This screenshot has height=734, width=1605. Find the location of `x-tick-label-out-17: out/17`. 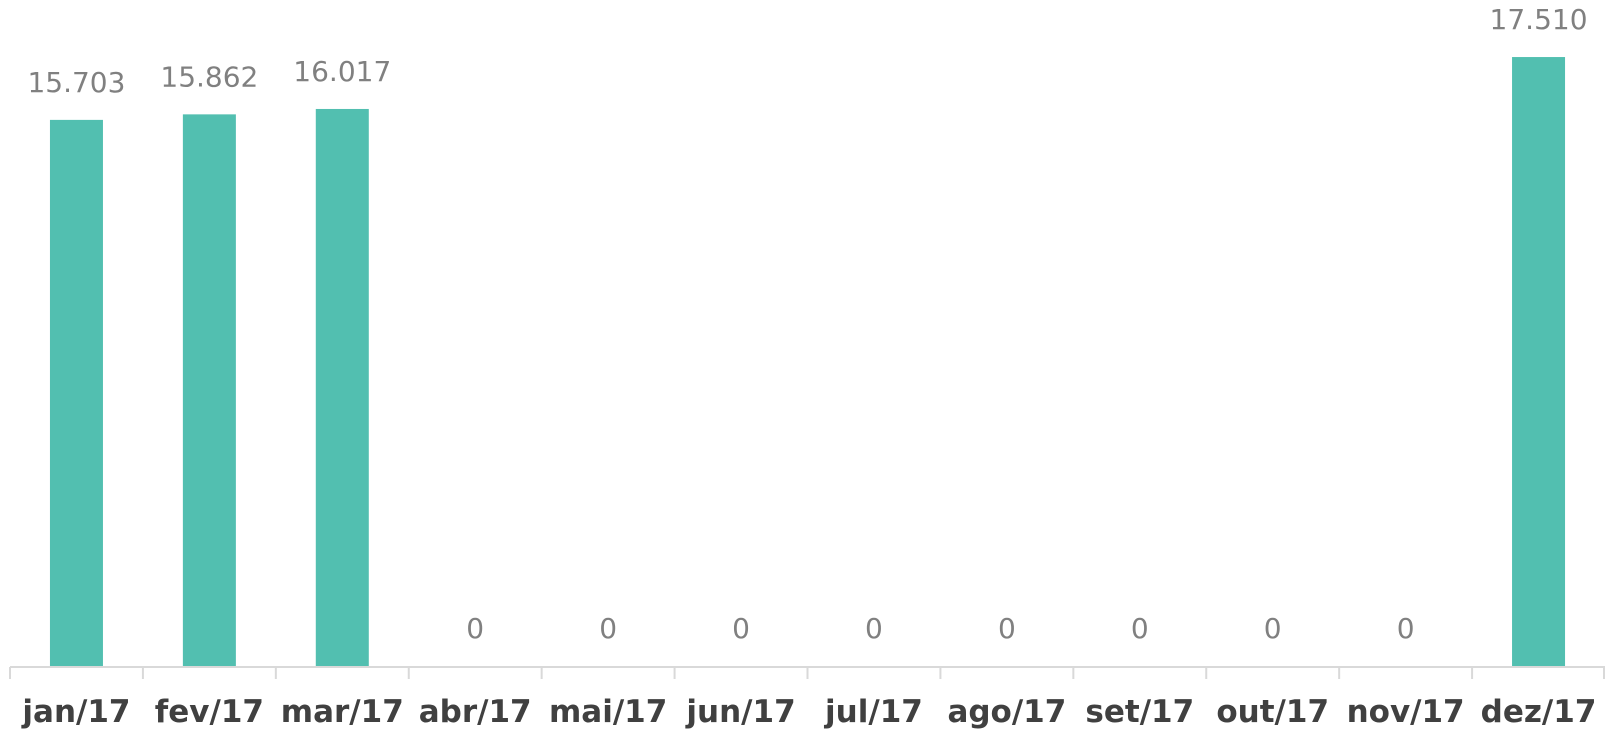

x-tick-label-out-17: out/17 is located at coordinates (1272, 712).